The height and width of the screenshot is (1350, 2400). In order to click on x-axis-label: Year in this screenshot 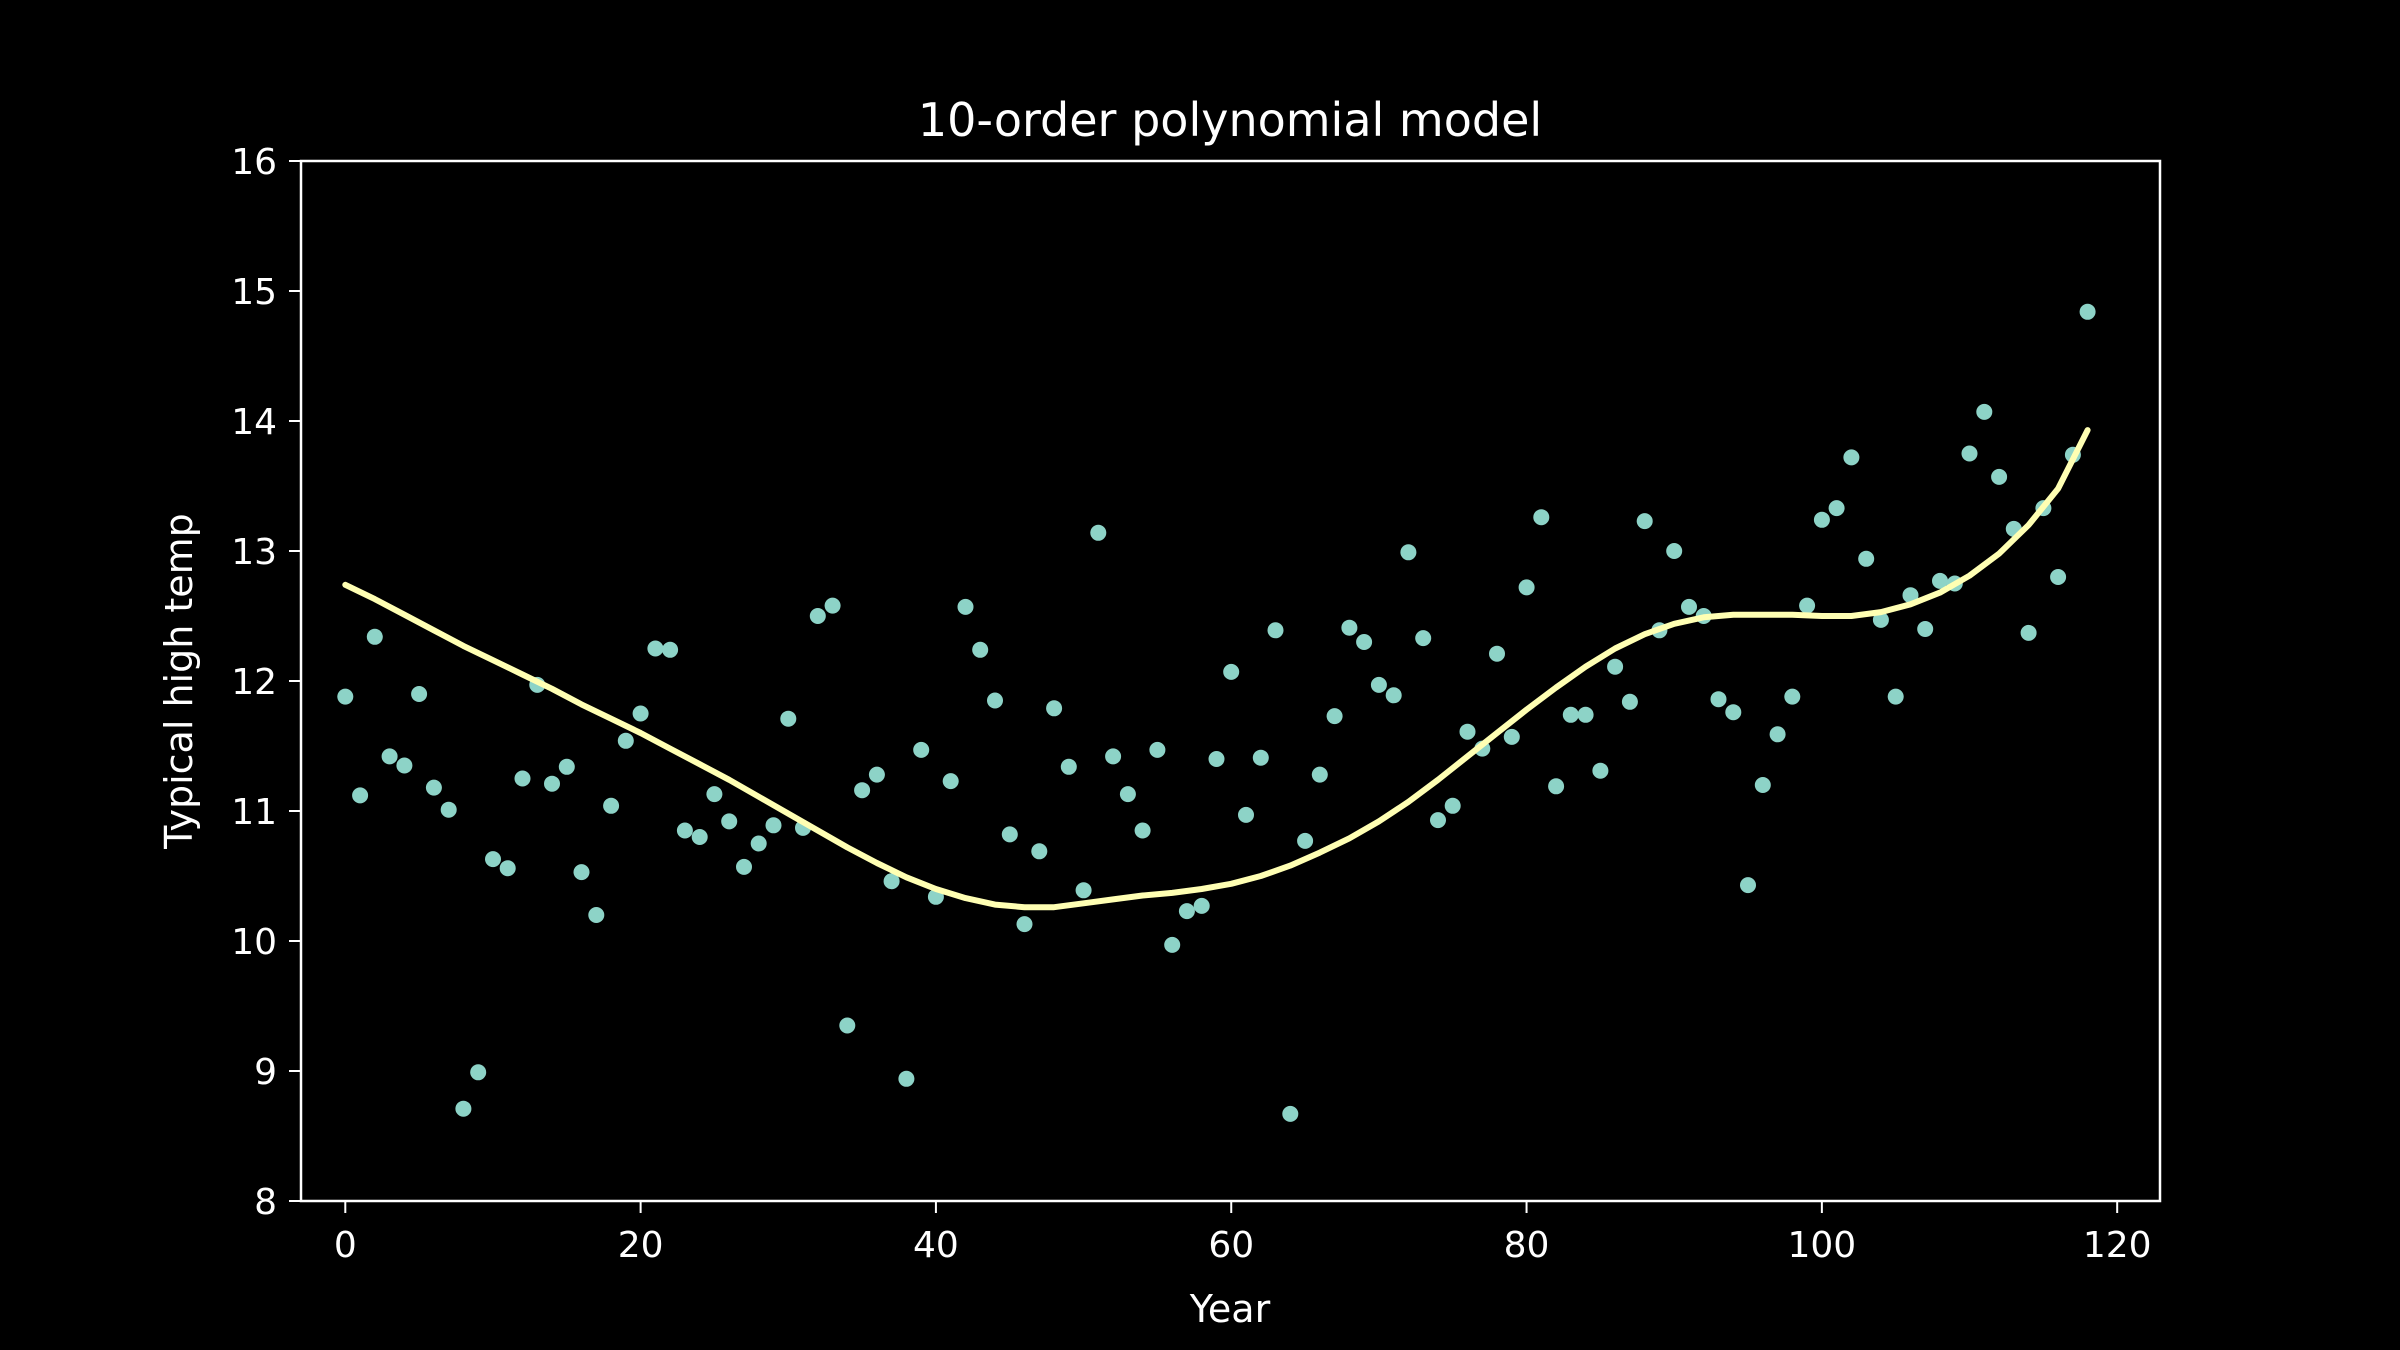, I will do `click(1230, 1309)`.